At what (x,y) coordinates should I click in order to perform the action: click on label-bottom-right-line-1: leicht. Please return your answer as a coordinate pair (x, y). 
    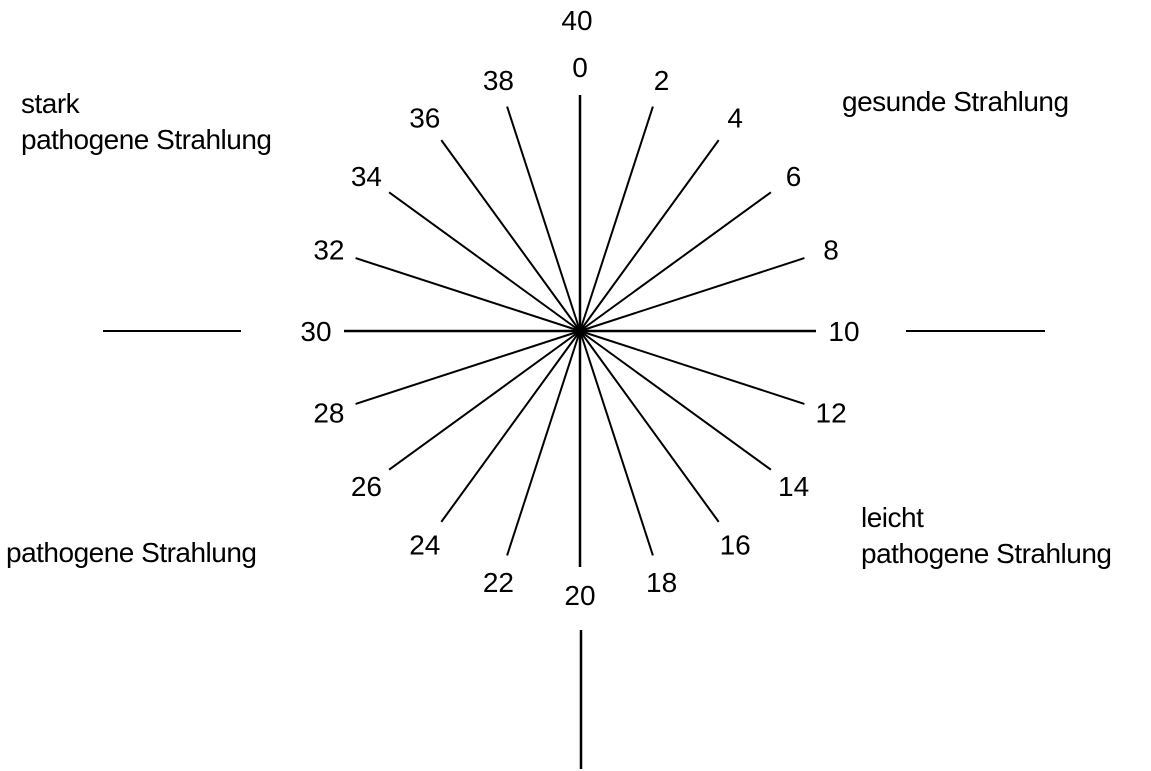
    Looking at the image, I should click on (892, 517).